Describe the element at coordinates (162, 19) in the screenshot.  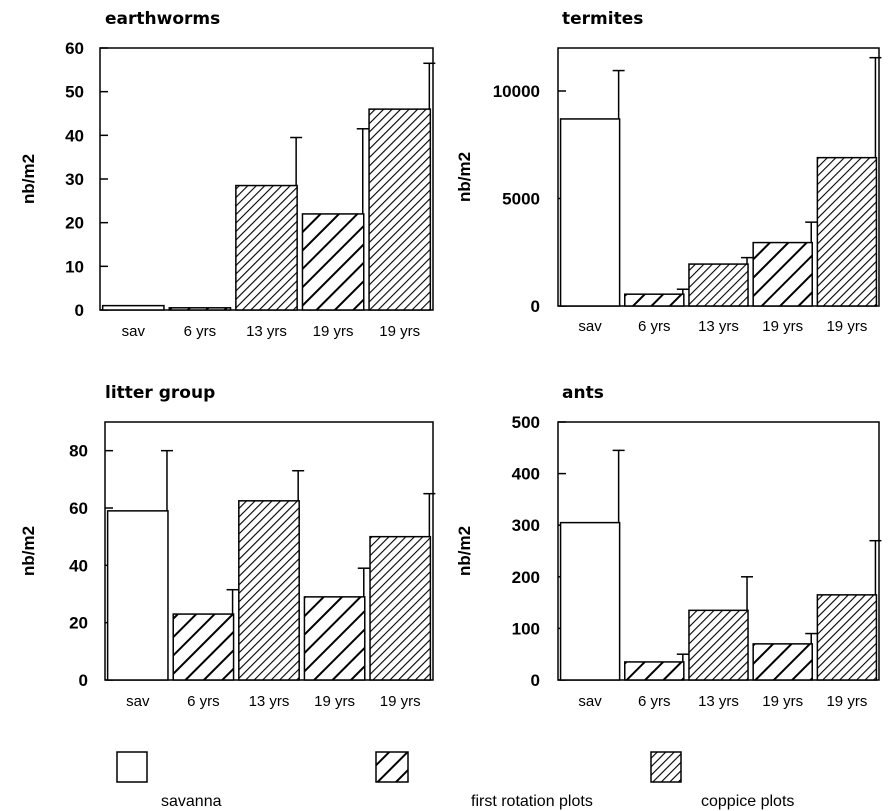
I see `chart-title-earthworms: earthworms` at that location.